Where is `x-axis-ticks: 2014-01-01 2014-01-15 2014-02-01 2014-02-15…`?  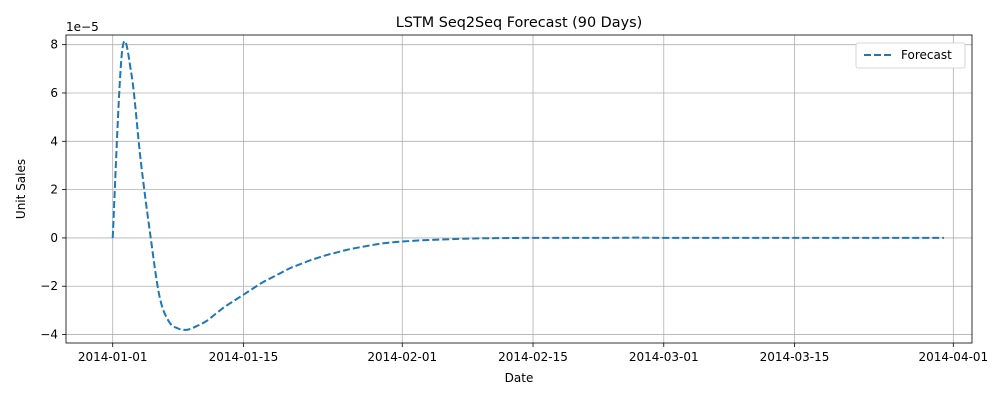
x-axis-ticks: 2014-01-01 2014-01-15 2014-02-01 2014-02-15… is located at coordinates (533, 353).